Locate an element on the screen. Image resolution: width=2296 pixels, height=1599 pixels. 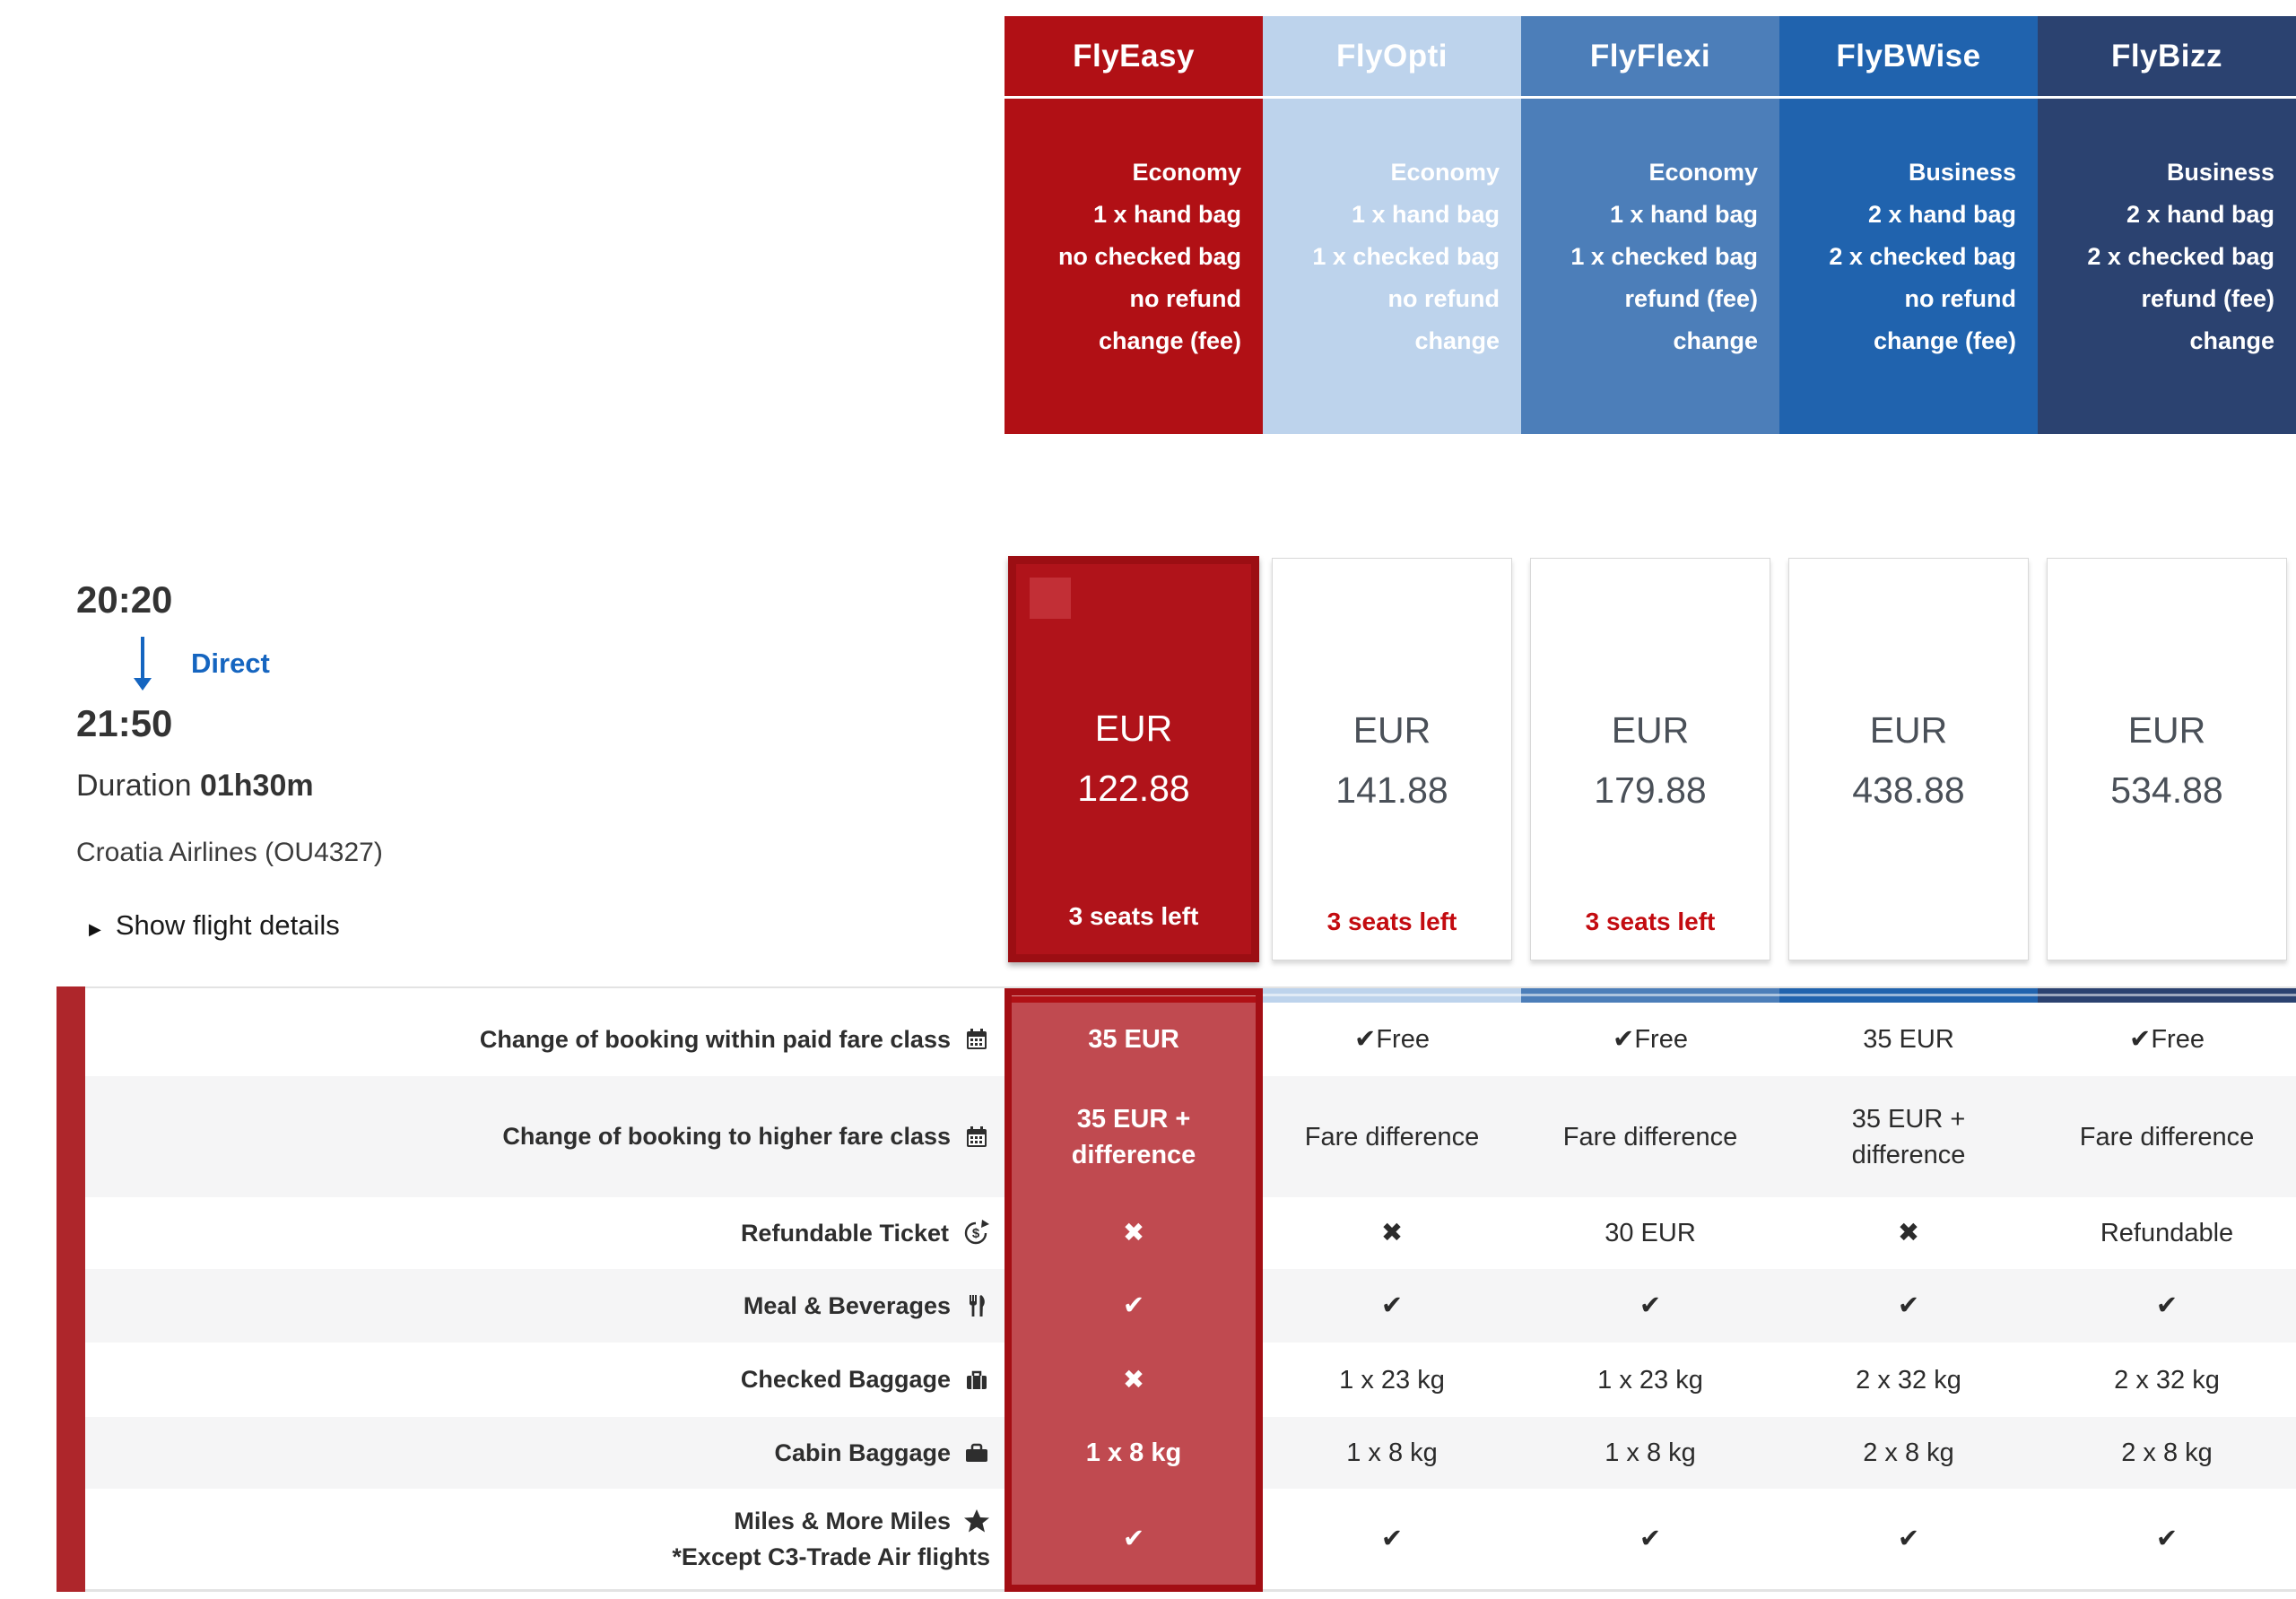
cell-flyeasy: 35 EUR + difference is located at coordinates (1133, 1137).